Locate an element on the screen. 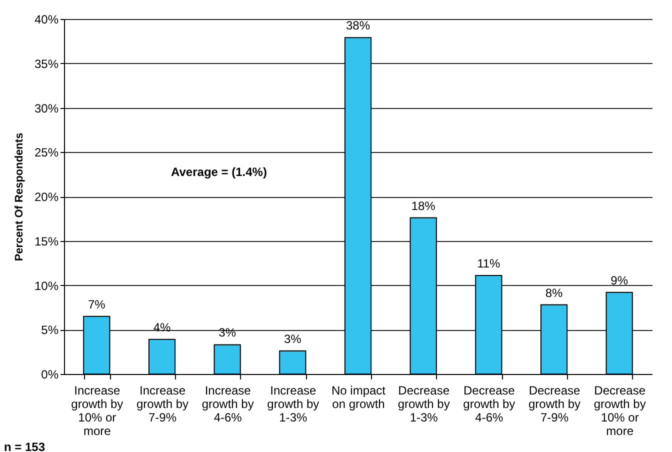  data-label: 18% is located at coordinates (423, 205).